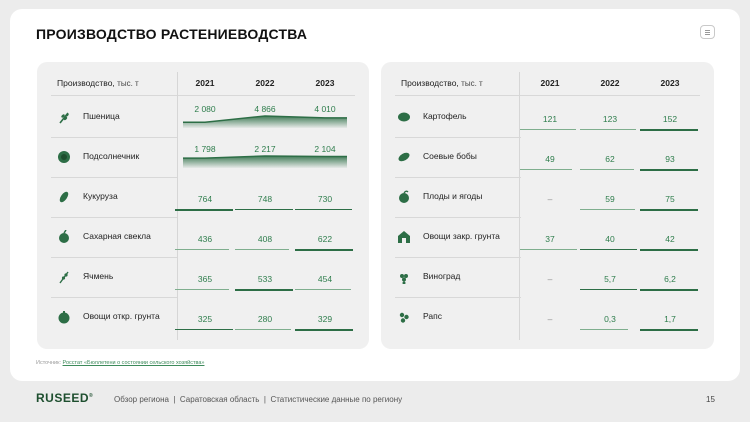  What do you see at coordinates (205, 319) in the screenshot?
I see `table-cell: 325` at bounding box center [205, 319].